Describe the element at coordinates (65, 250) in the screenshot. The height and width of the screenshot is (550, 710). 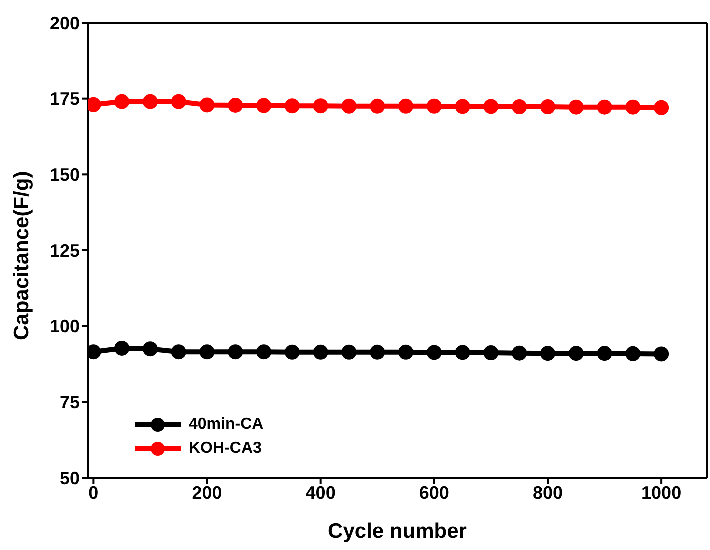
I see `y-tick-label: 125` at that location.